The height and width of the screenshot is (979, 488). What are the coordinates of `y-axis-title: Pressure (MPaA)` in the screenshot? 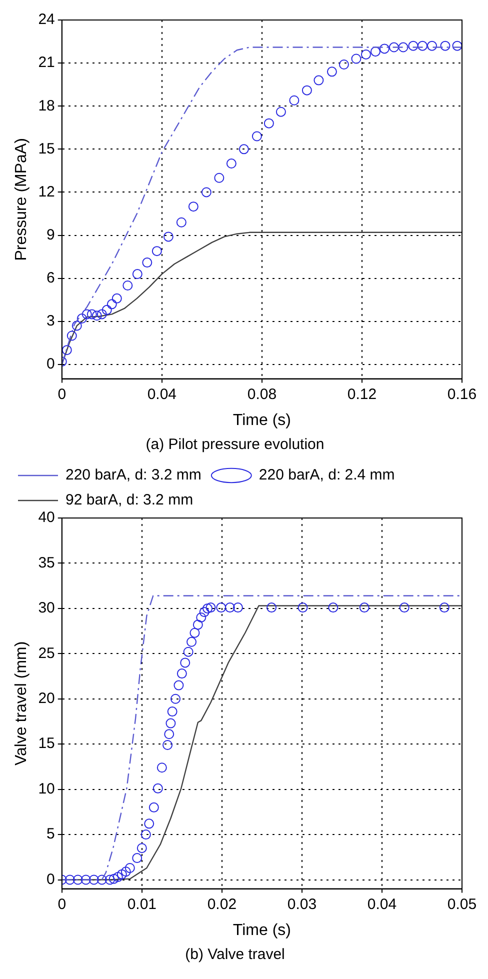 It's located at (21, 199).